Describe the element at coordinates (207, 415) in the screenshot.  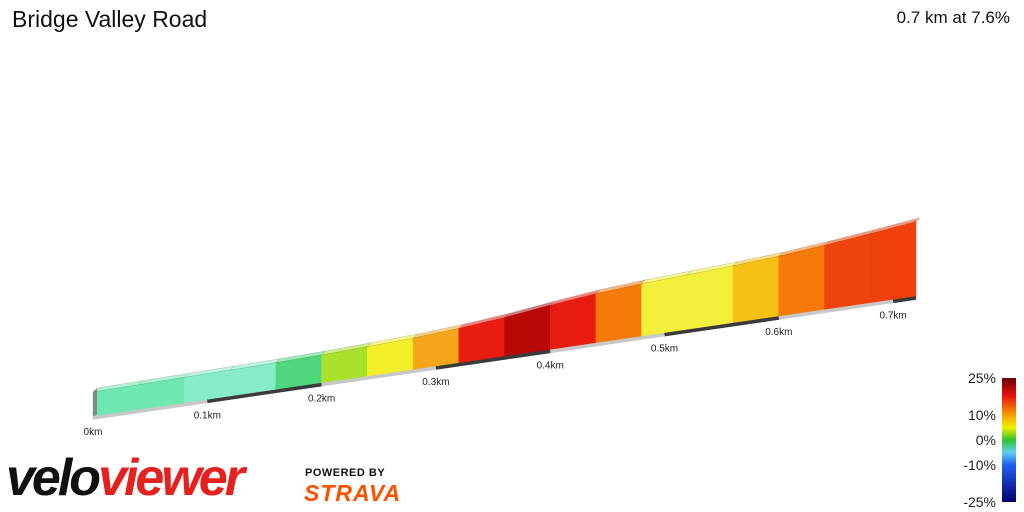
I see `x-tick-label: 0.1km` at that location.